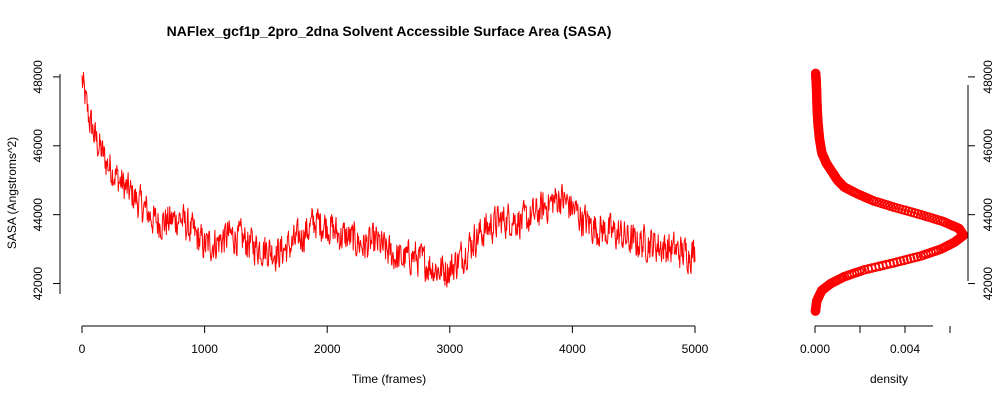  Describe the element at coordinates (889, 192) in the screenshot. I see `density-points` at that location.